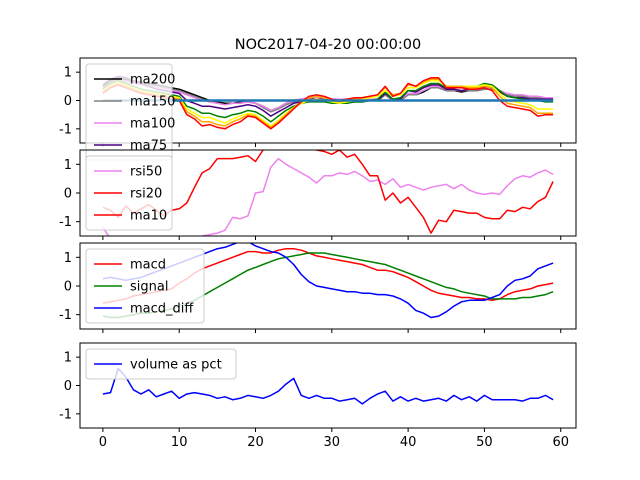 The width and height of the screenshot is (640, 480). What do you see at coordinates (65, 315) in the screenshot?
I see `y-tick-label-macd-0: -1` at bounding box center [65, 315].